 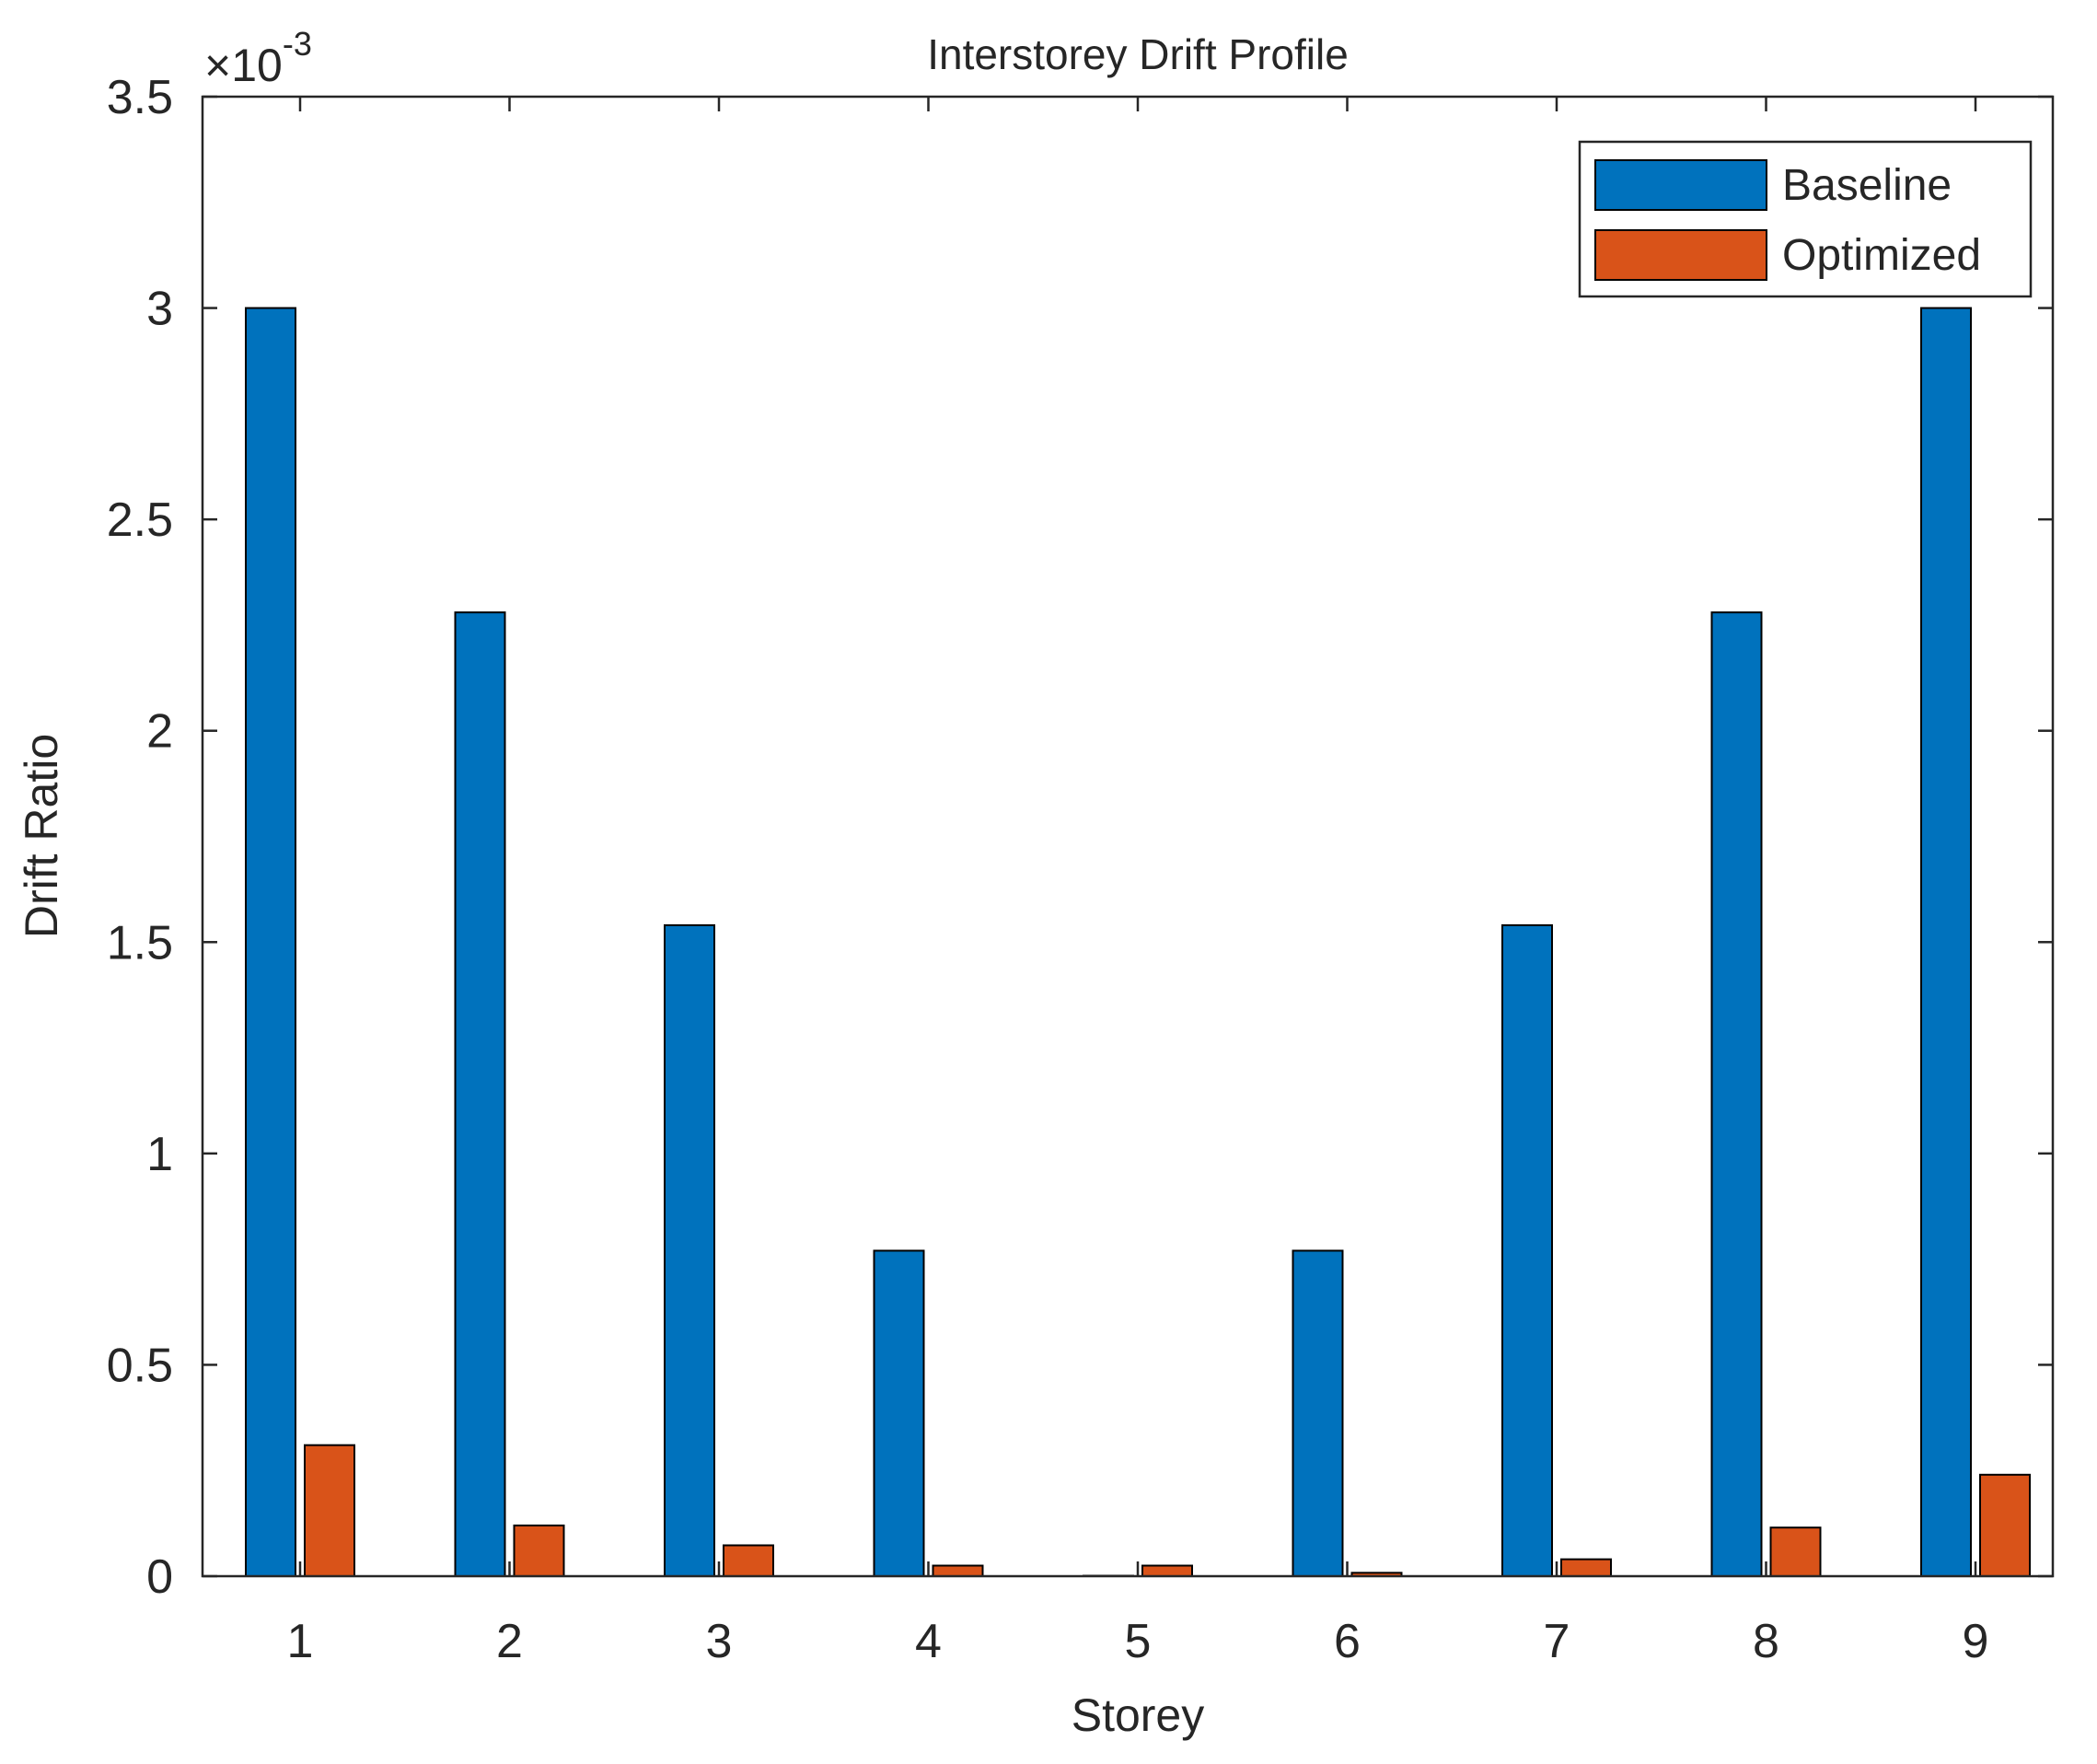 I want to click on y-tick-label: 3.5, so click(x=140, y=97).